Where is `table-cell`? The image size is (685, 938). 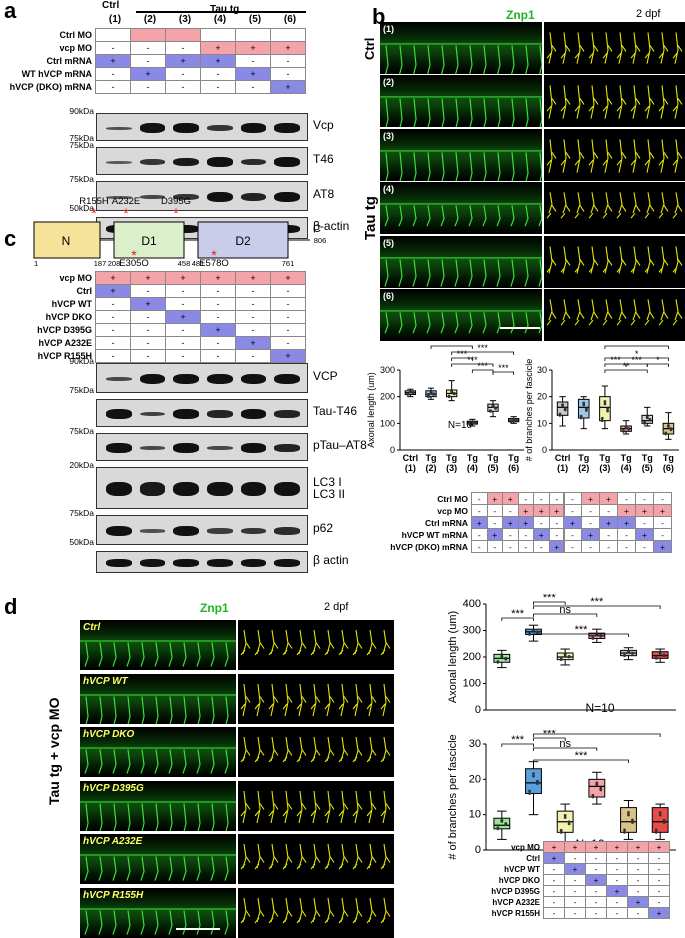 table-cell is located at coordinates (253, 35).